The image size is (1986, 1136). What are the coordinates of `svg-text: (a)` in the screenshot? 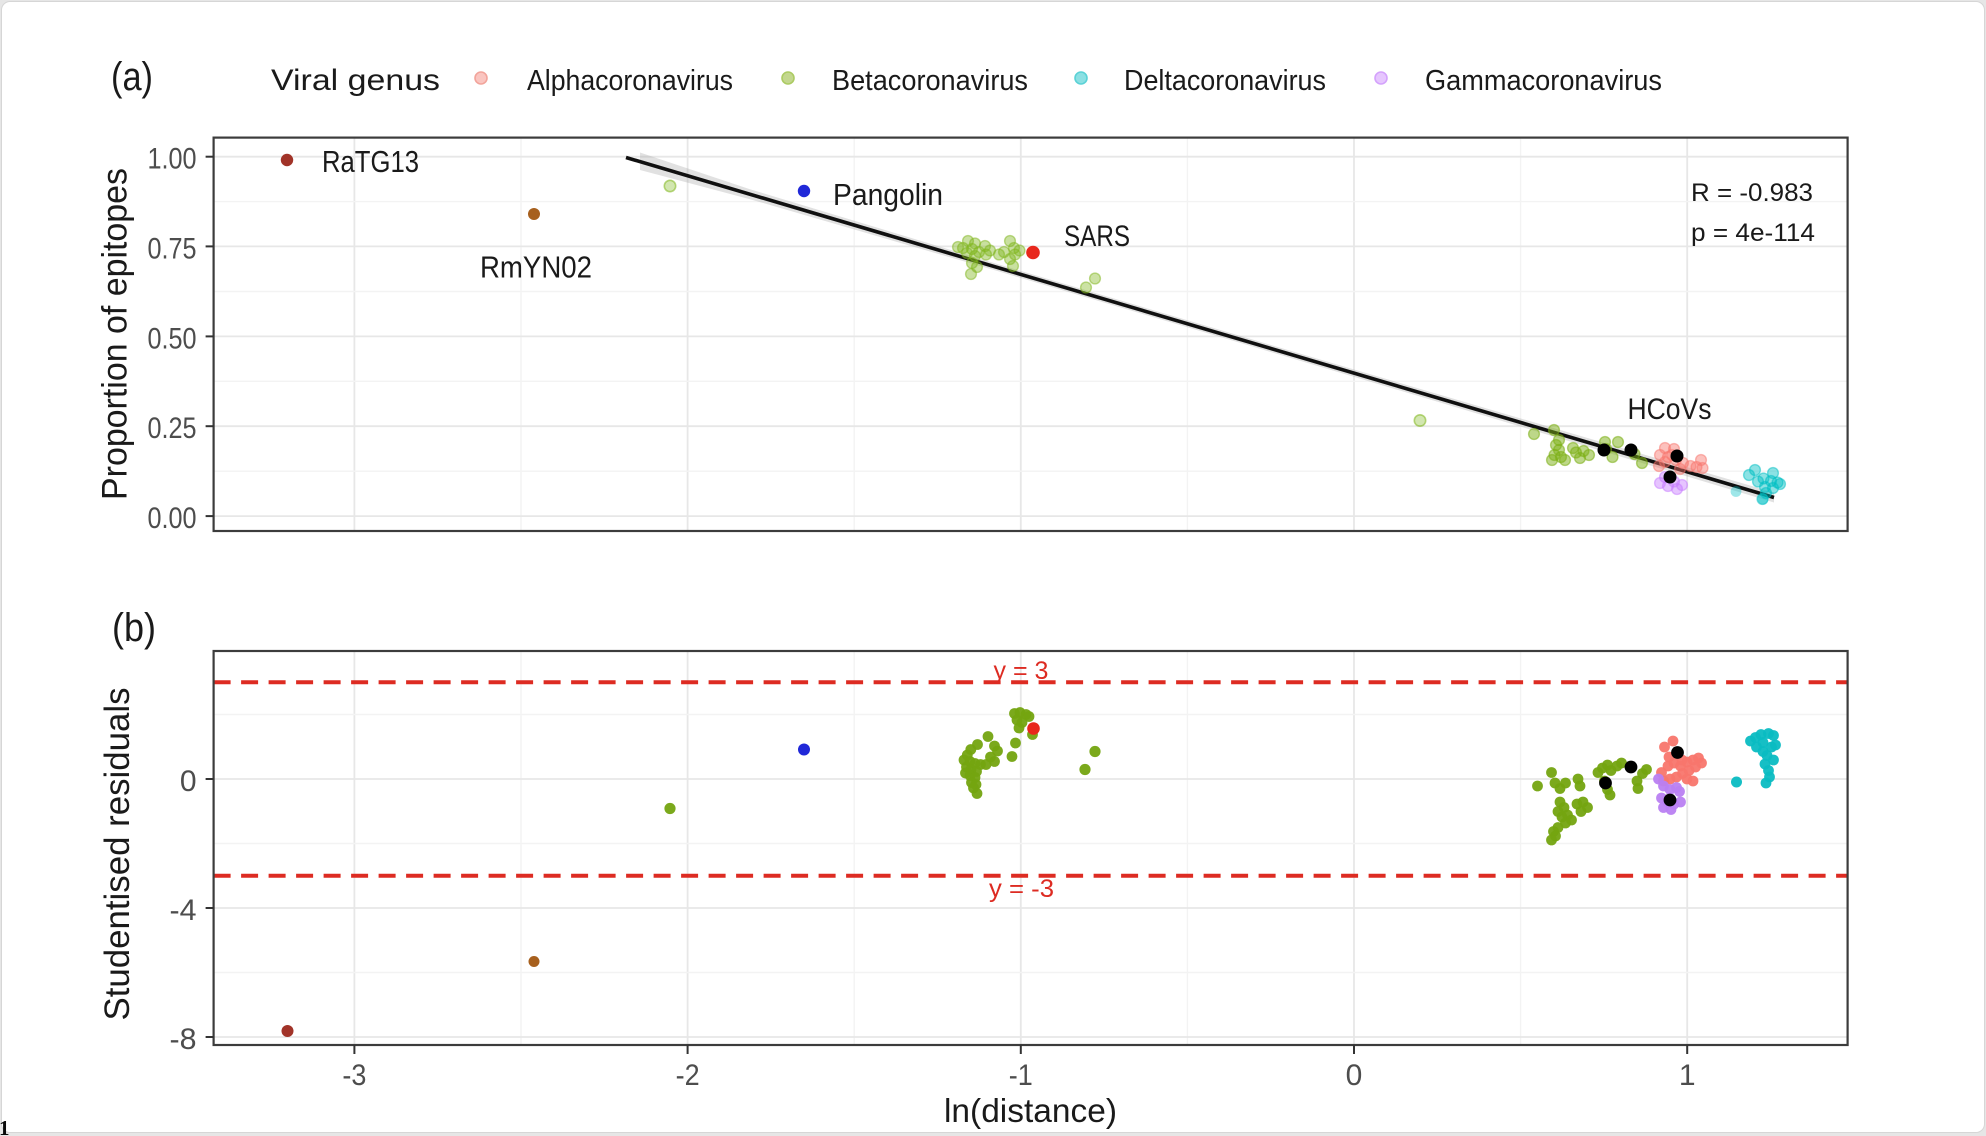 It's located at (132, 77).